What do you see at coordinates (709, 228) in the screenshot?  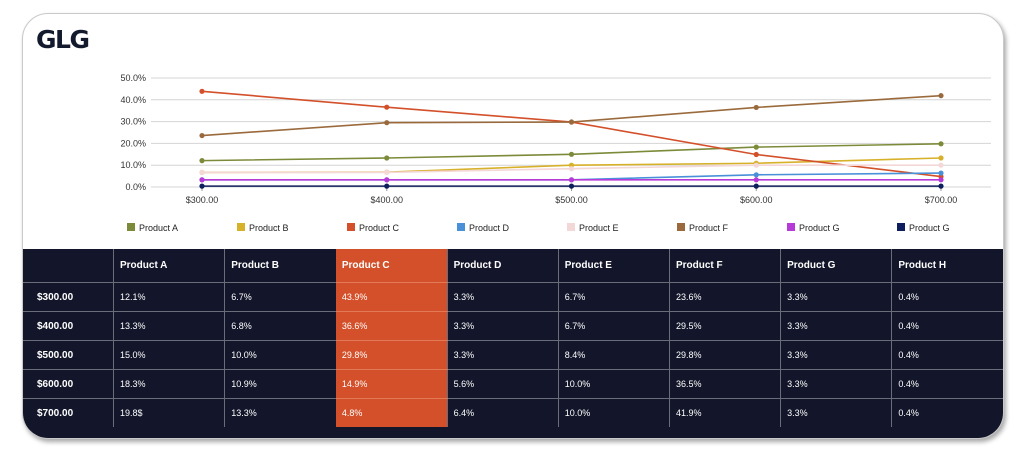 I see `legend-label: Product F` at bounding box center [709, 228].